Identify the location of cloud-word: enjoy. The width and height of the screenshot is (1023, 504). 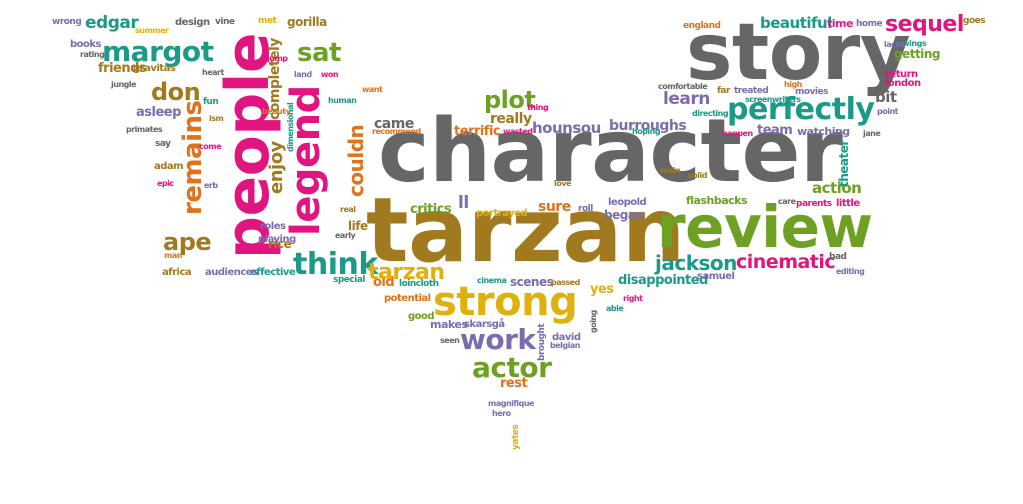
(276, 167).